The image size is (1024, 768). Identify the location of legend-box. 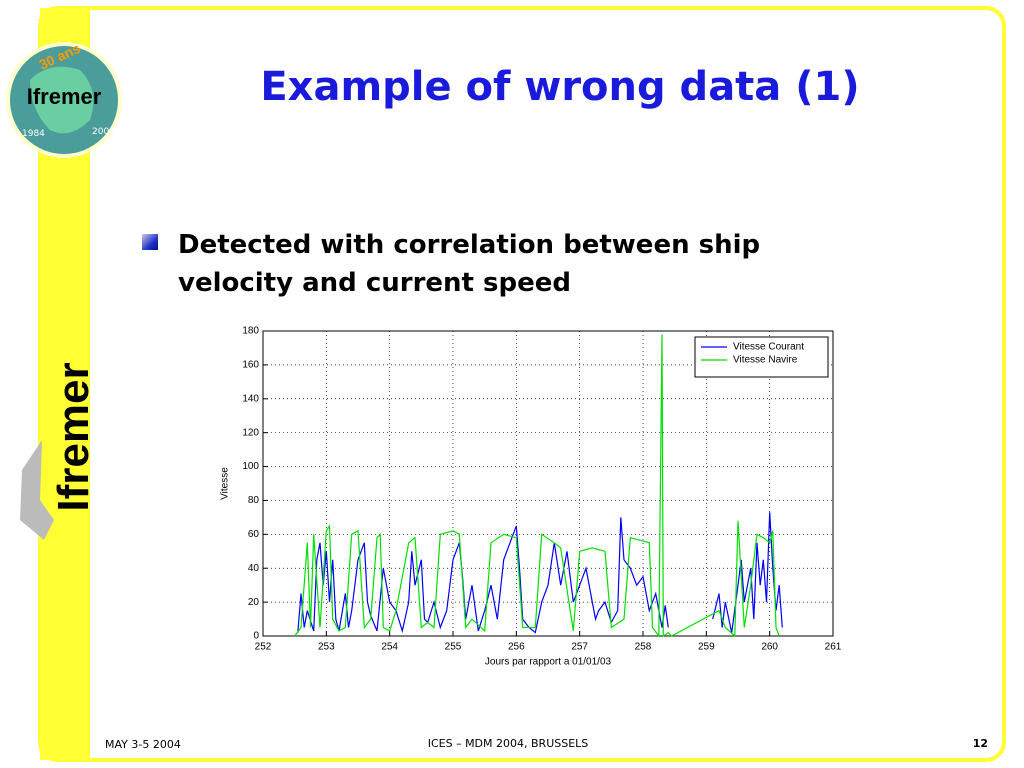
(761, 357).